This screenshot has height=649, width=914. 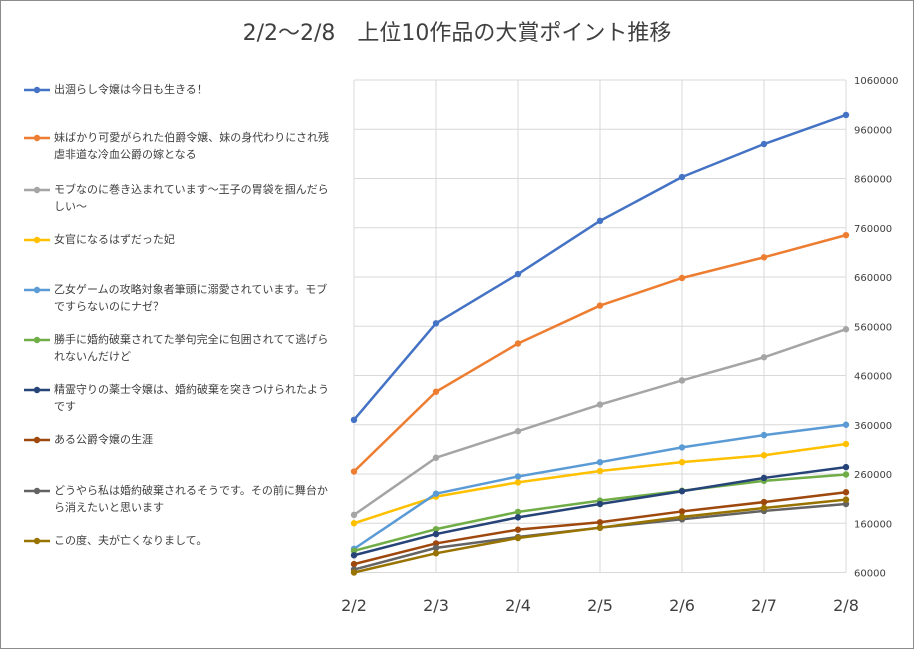 I want to click on legend-label: モブなのに巻き込まれています〜王子の胃袋を掴んだらしい〜, so click(x=191, y=198).